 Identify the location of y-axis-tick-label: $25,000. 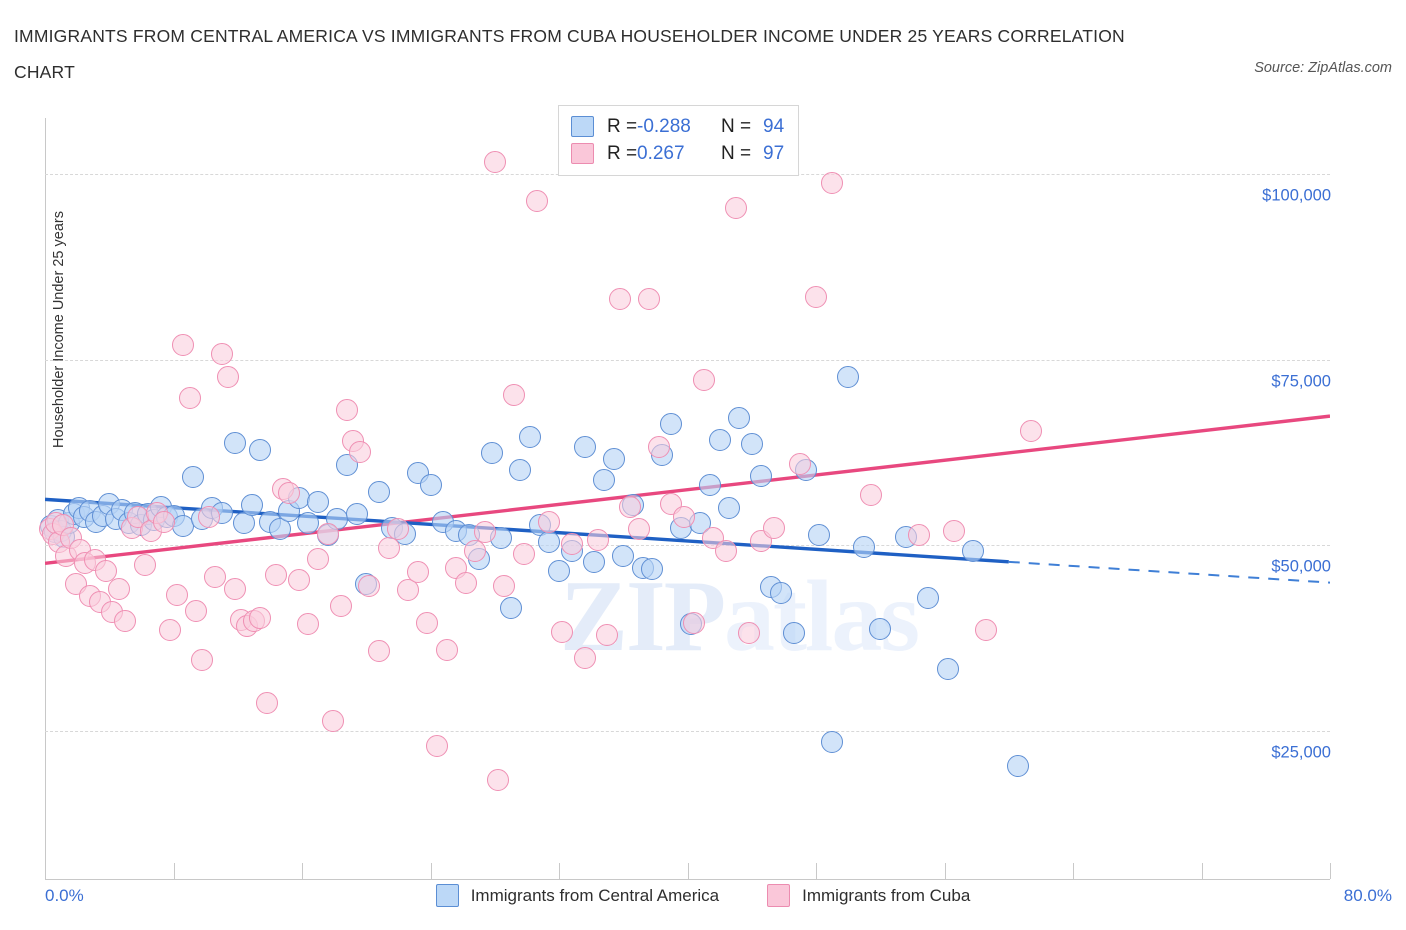
(1301, 752).